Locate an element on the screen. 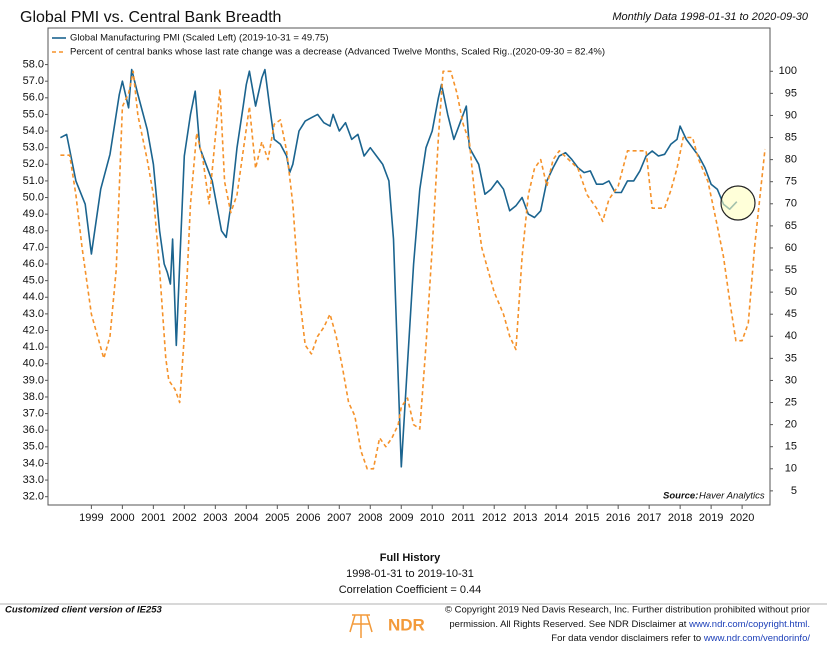  x-tick-label: 1999 is located at coordinates (91, 518).